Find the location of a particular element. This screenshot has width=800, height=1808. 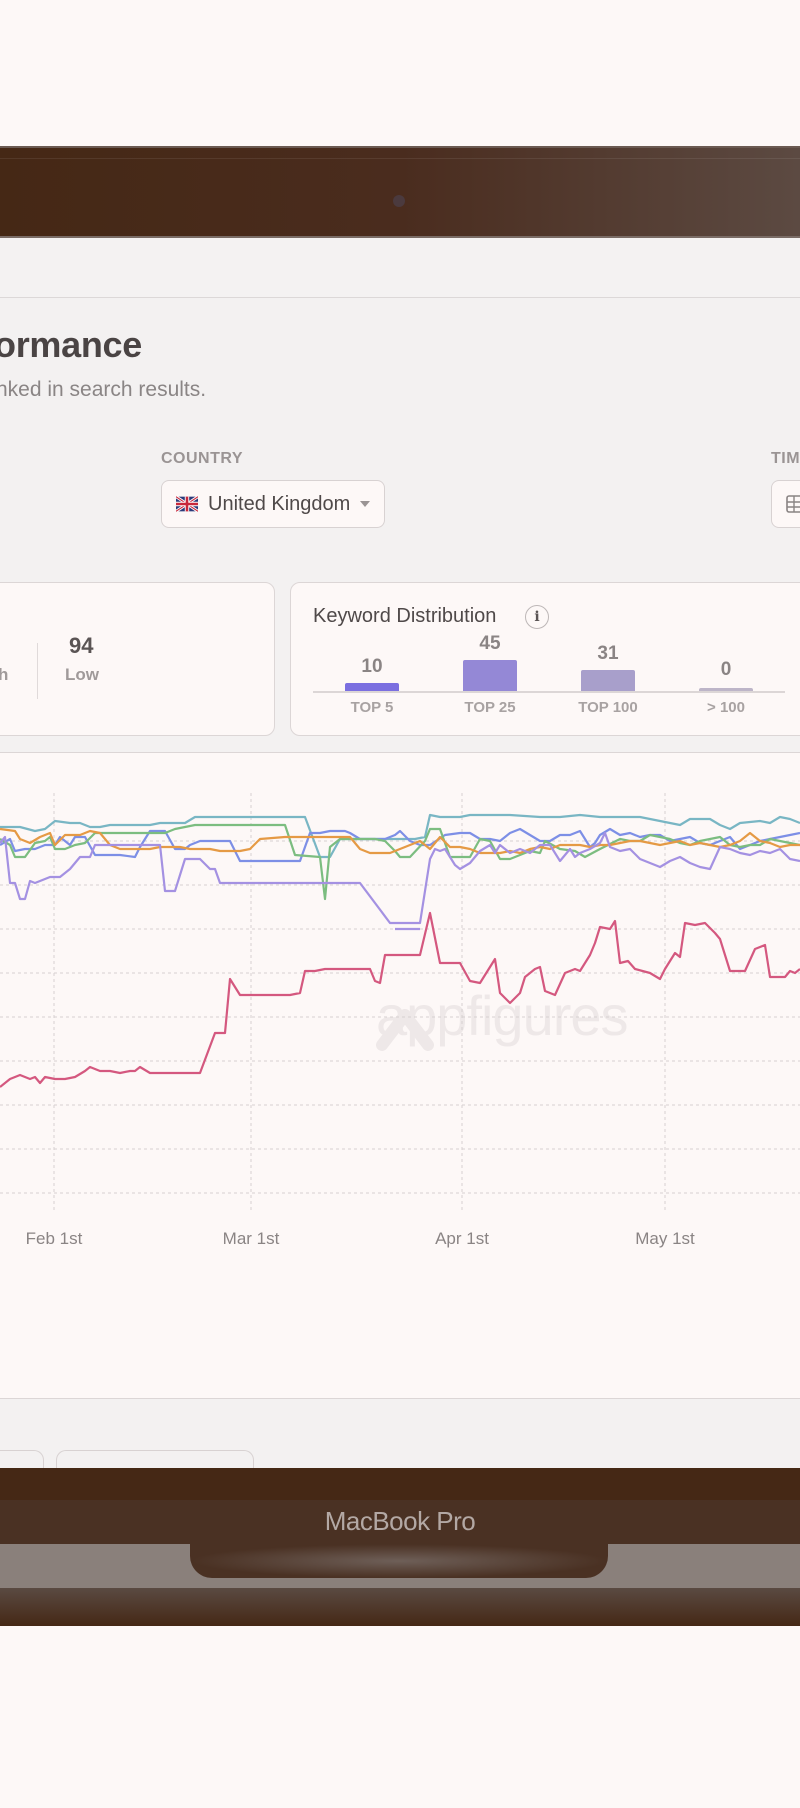

bar-label: TOP 100 is located at coordinates (608, 707).